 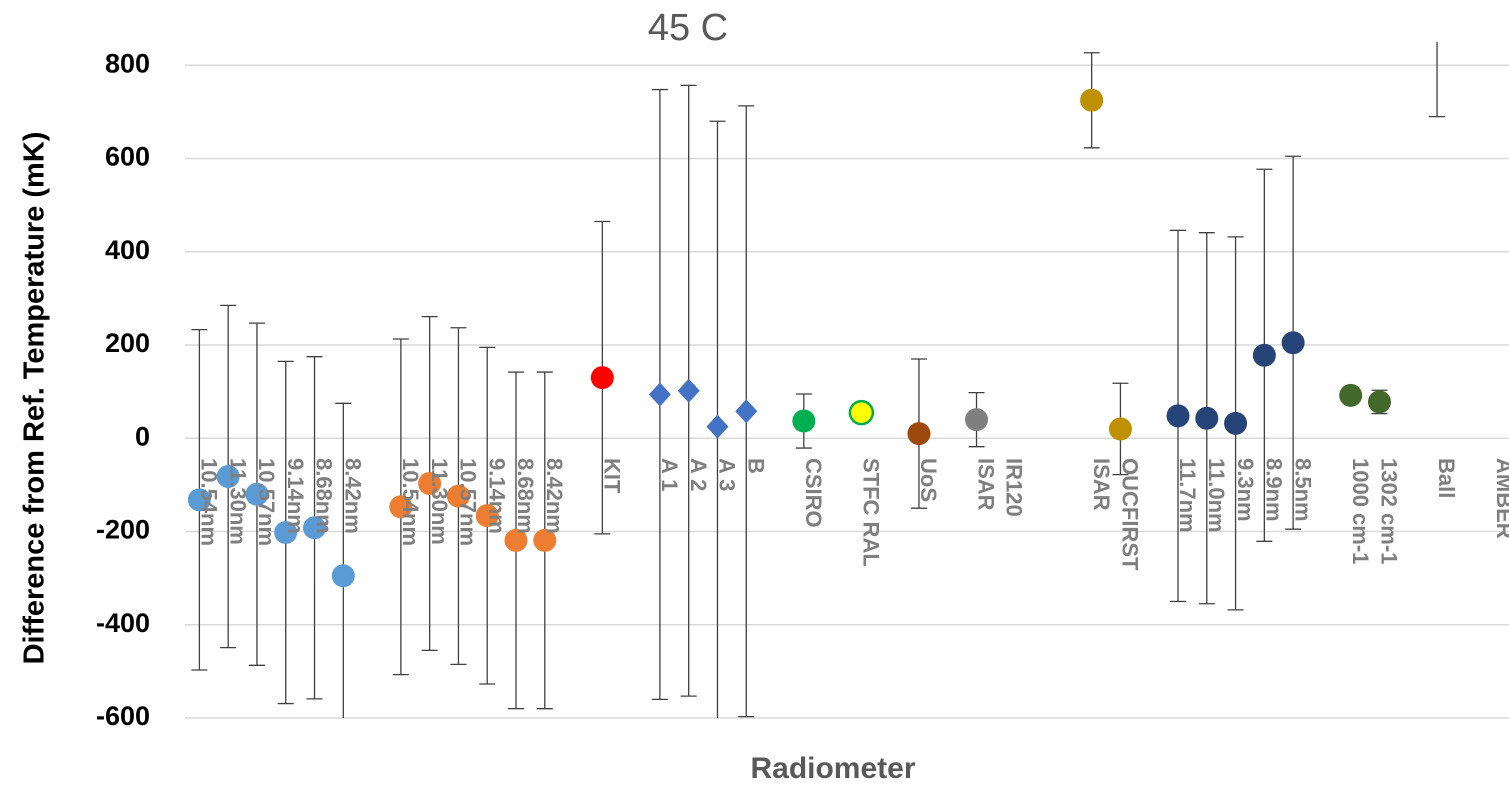 I want to click on y-tick-label: 800, so click(x=127, y=63).